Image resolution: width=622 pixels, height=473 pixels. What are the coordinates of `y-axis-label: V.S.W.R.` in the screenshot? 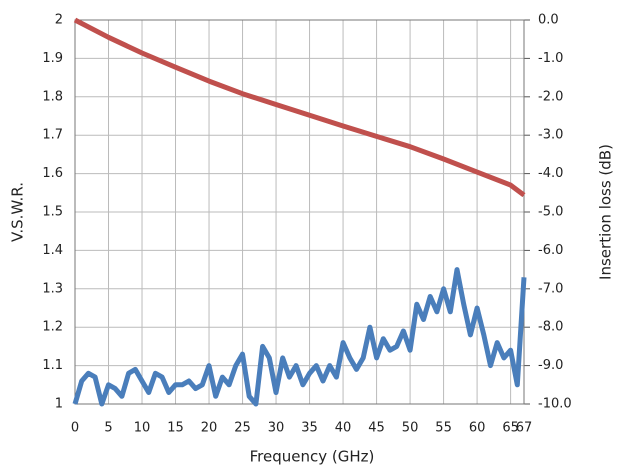 It's located at (18, 212).